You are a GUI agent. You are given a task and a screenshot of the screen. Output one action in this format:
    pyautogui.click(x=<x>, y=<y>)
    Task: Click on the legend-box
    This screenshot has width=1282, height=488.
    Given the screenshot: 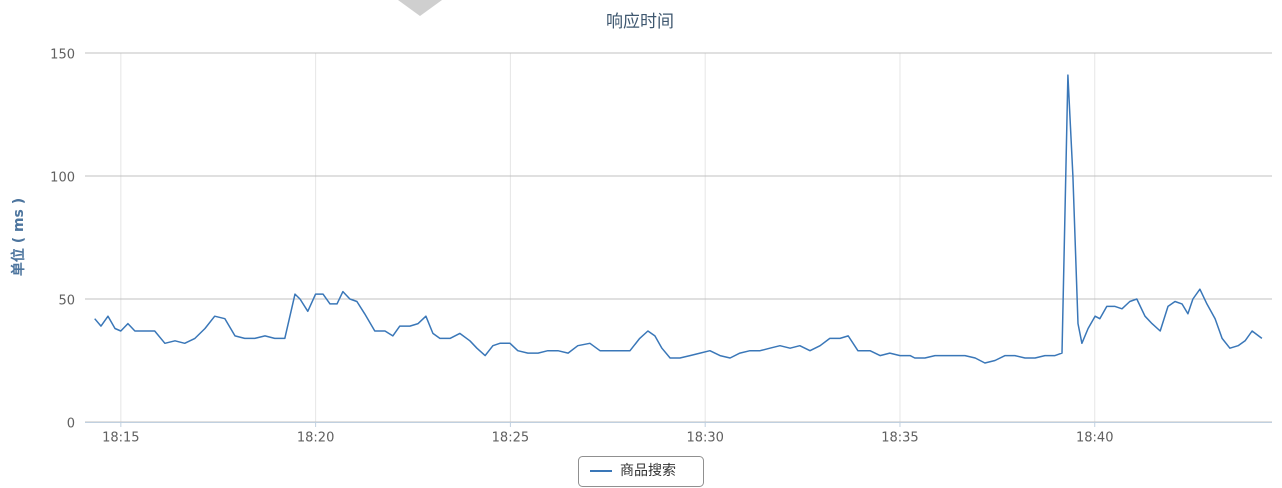 What is the action you would take?
    pyautogui.click(x=641, y=471)
    